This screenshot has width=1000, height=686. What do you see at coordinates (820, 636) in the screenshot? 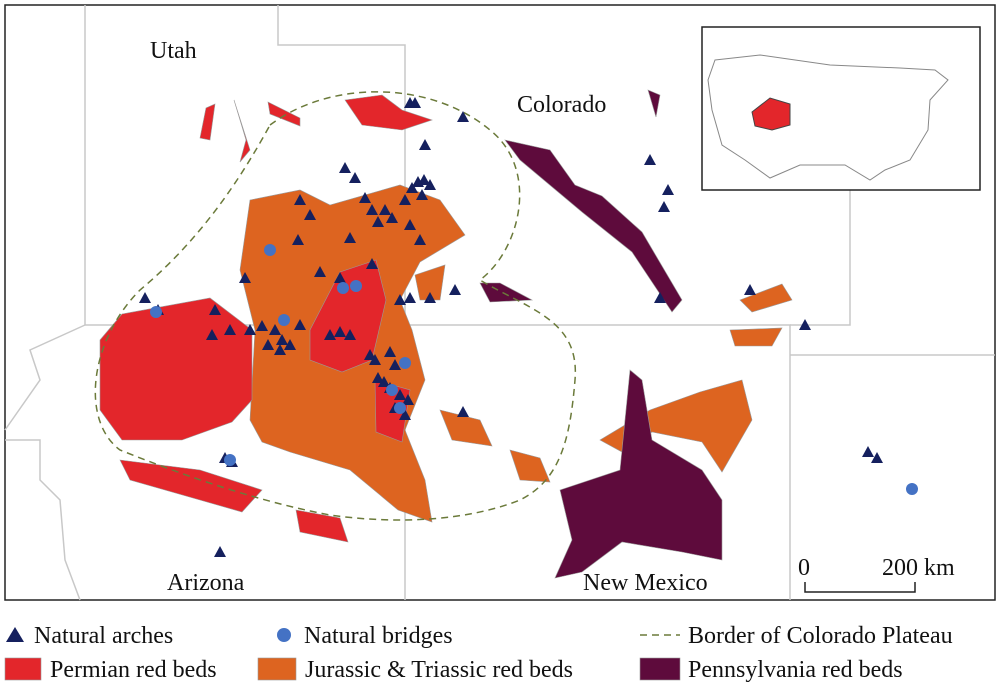
I see `legend-label: Border of Colorado Plateau` at bounding box center [820, 636].